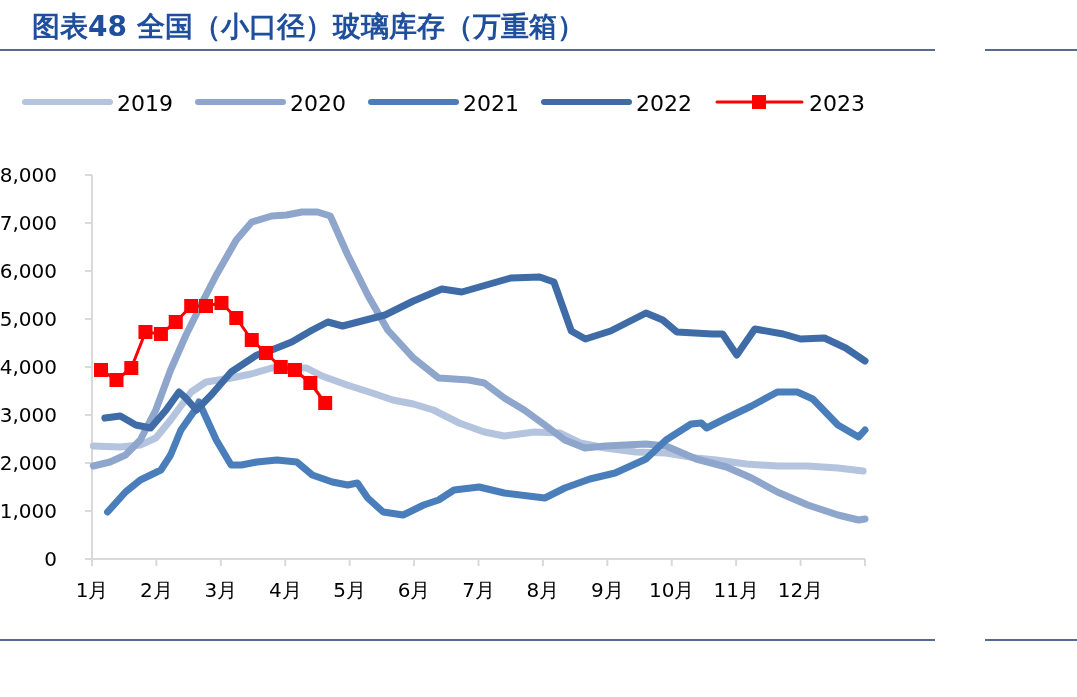 This screenshot has height=697, width=1077. Describe the element at coordinates (156, 590) in the screenshot. I see `x-tick-label: 2月` at that location.